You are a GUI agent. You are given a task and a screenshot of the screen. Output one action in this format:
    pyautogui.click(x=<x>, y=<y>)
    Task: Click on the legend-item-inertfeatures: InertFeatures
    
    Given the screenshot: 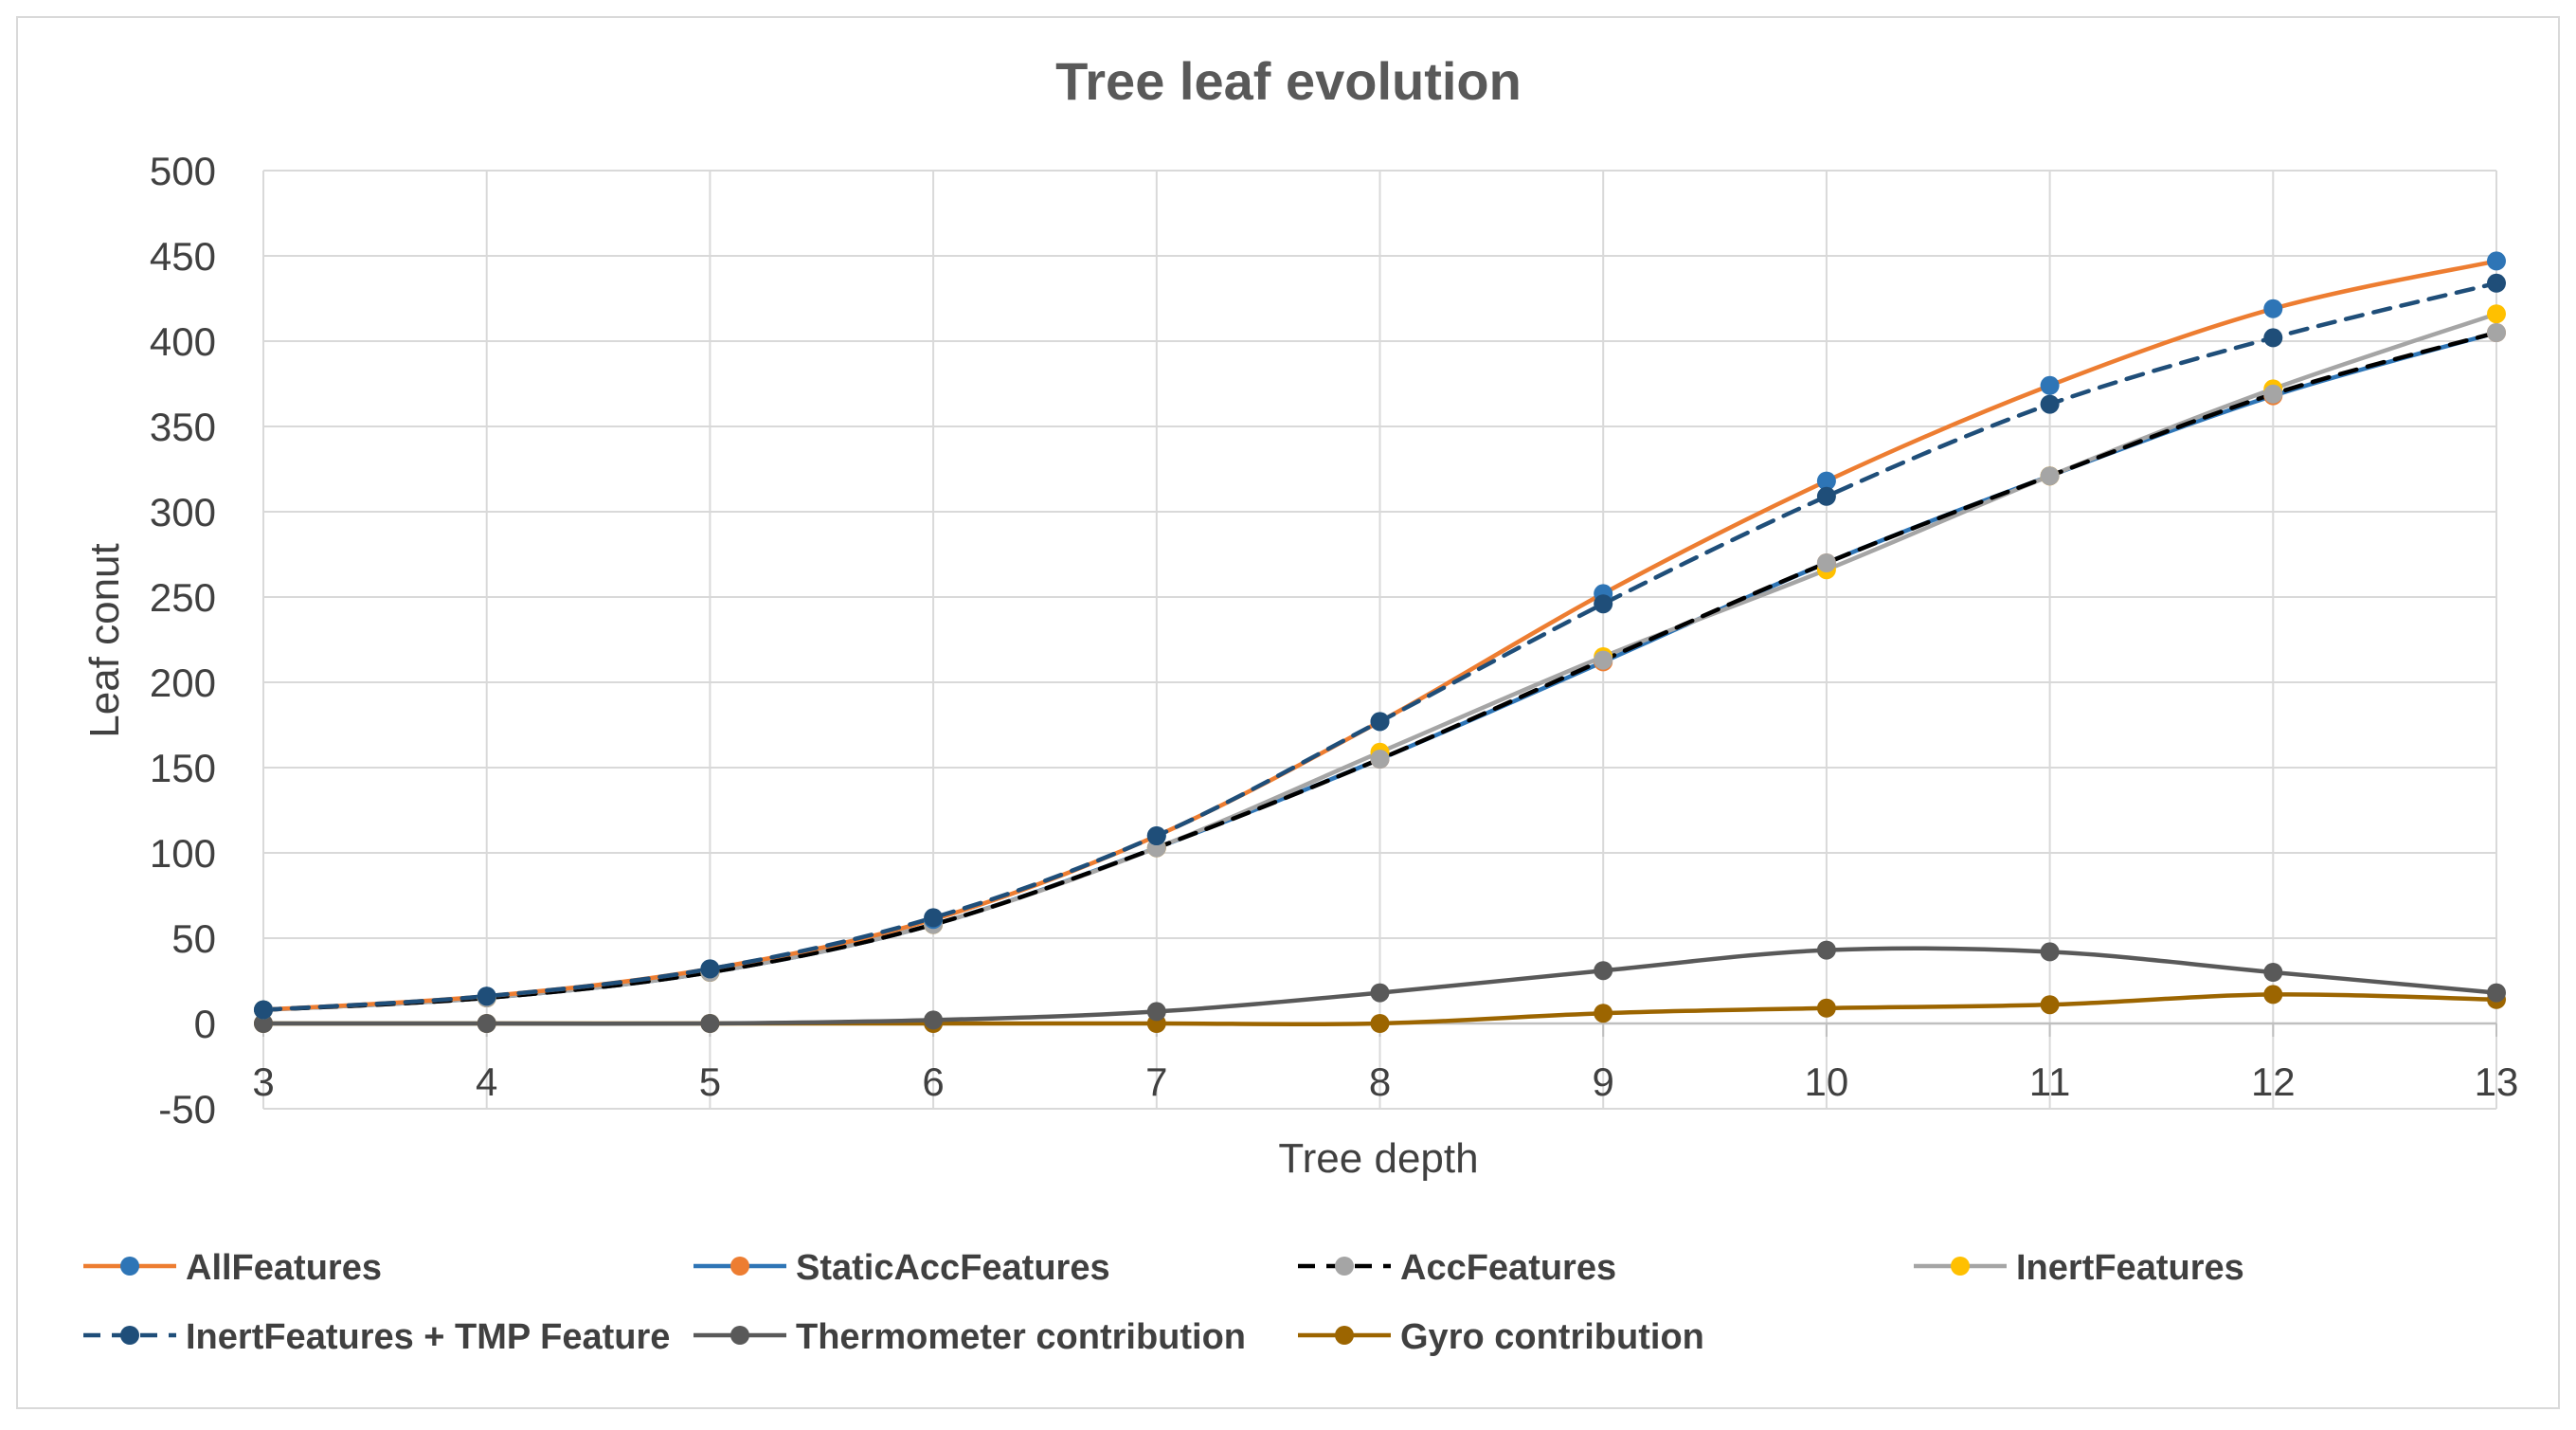 What is the action you would take?
    pyautogui.click(x=2079, y=1268)
    